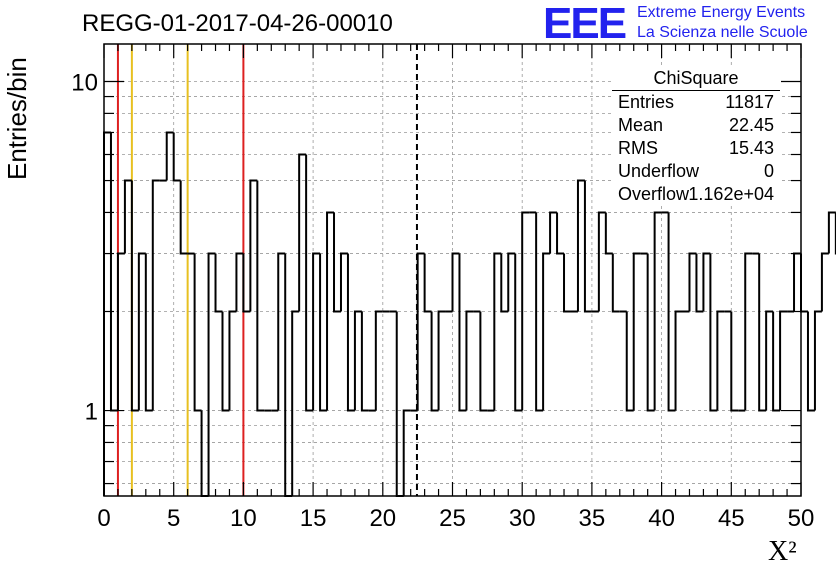 This screenshot has height=572, width=836. I want to click on eee-logo-mark: EEE, so click(585, 24).